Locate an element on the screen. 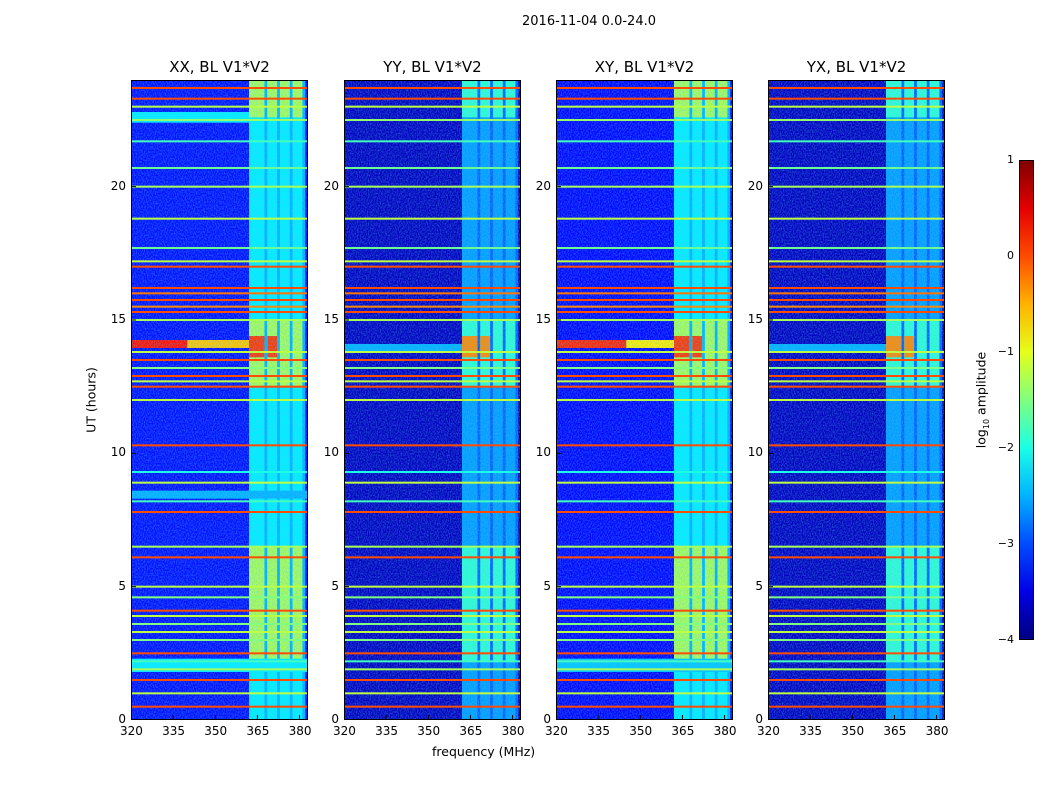 The image size is (1050, 800). colorbar-tick-label: 1 is located at coordinates (1010, 159).